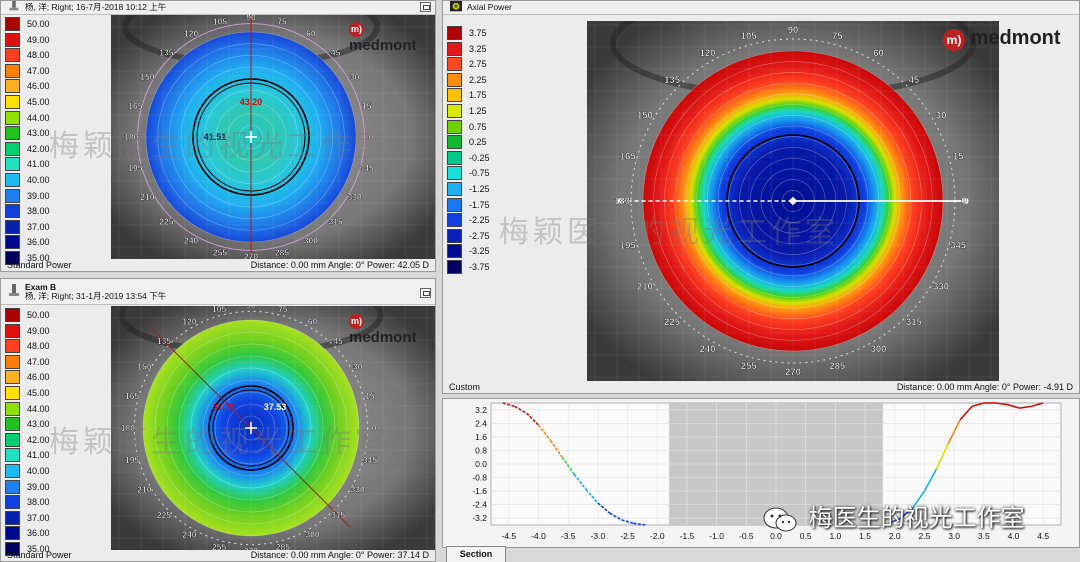 This screenshot has height=562, width=1080. What do you see at coordinates (481, 437) in the screenshot?
I see `y-tick-label: 1.6` at bounding box center [481, 437].